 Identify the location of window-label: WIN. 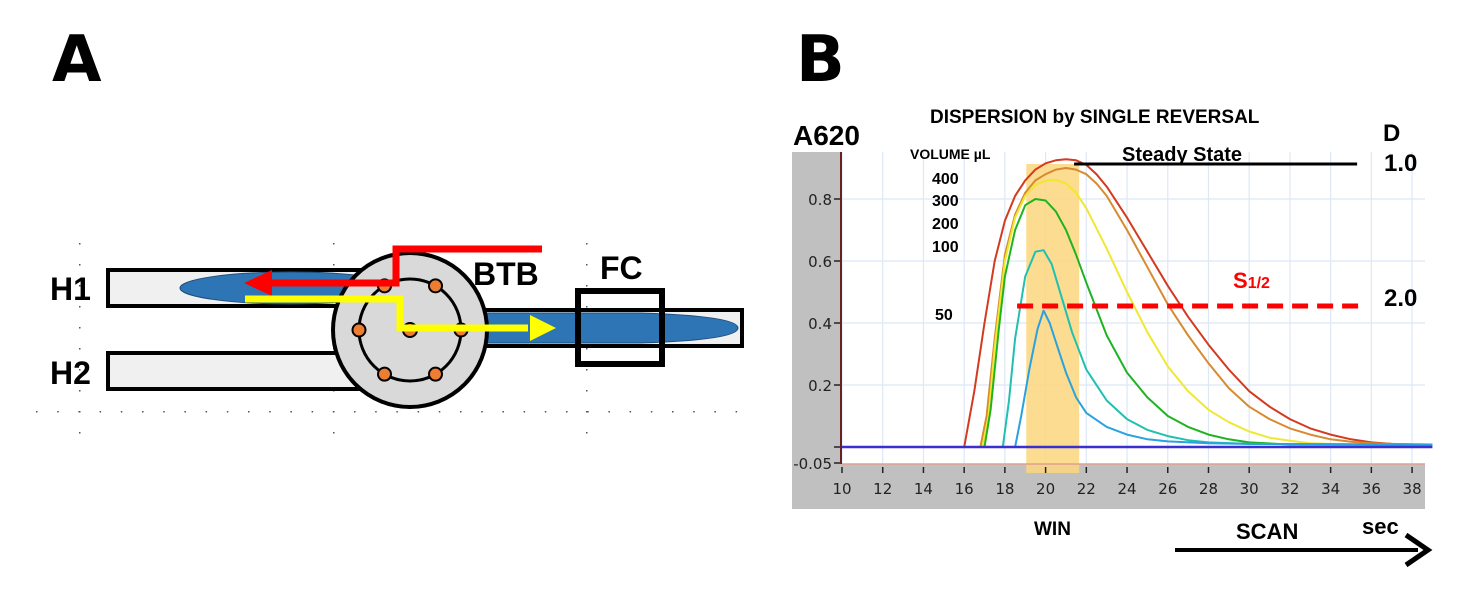
(1052, 529).